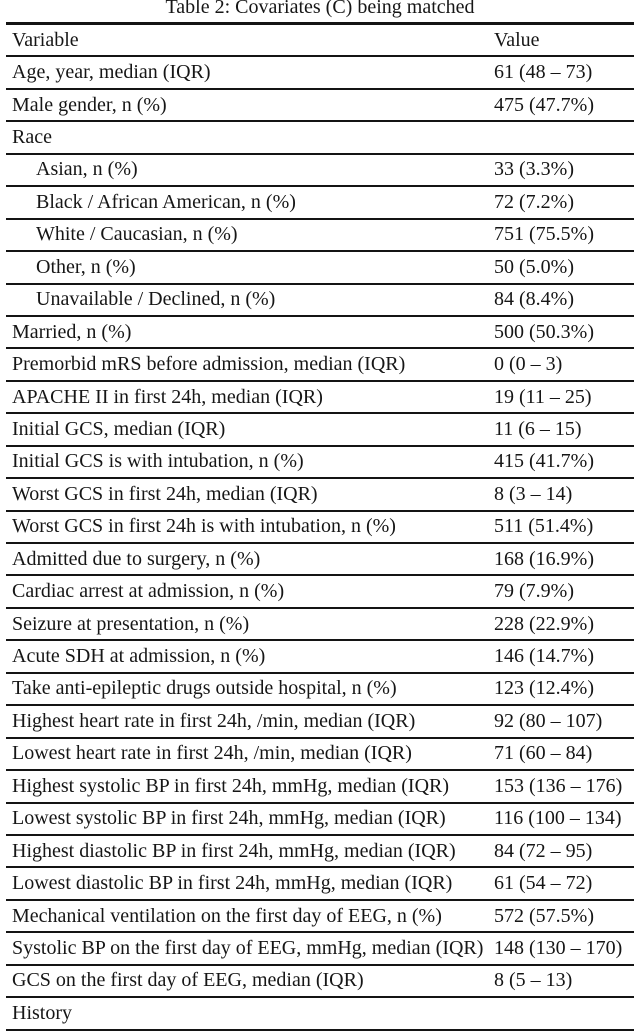 Image resolution: width=640 pixels, height=1031 pixels. Describe the element at coordinates (543, 883) in the screenshot. I see `value-cell: 61 (54 – 72)` at that location.